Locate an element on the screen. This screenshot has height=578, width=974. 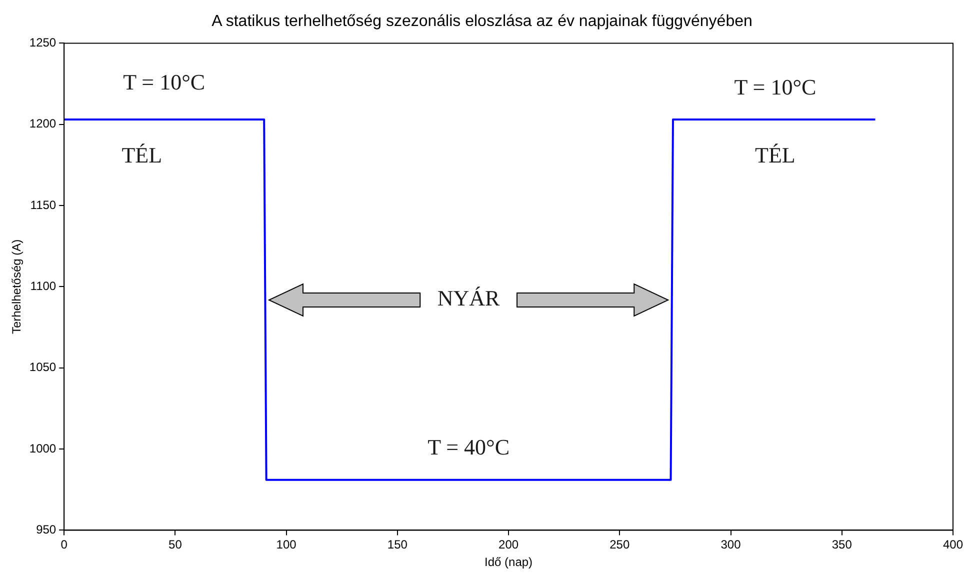
y-tick-label: 1050 is located at coordinates (42, 367).